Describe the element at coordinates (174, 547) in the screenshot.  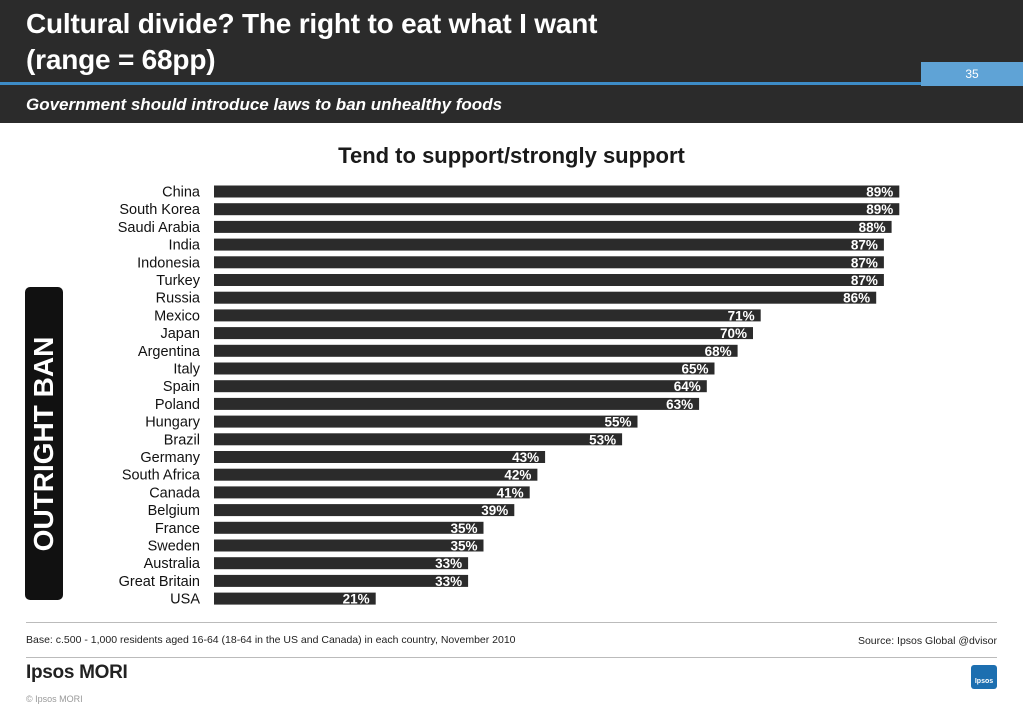
I see `category-label: Sweden` at that location.